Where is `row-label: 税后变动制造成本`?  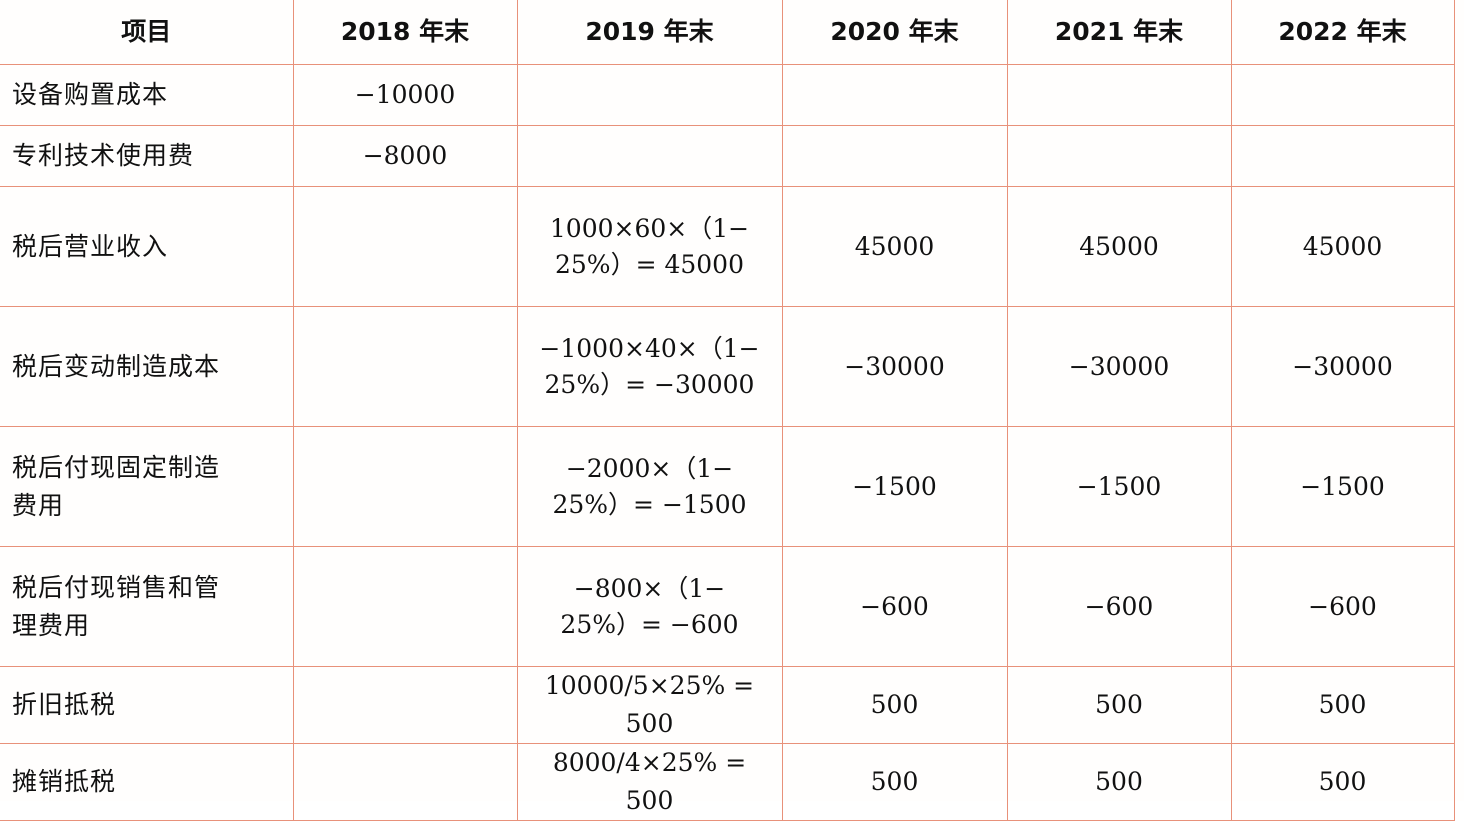 row-label: 税后变动制造成本 is located at coordinates (147, 366).